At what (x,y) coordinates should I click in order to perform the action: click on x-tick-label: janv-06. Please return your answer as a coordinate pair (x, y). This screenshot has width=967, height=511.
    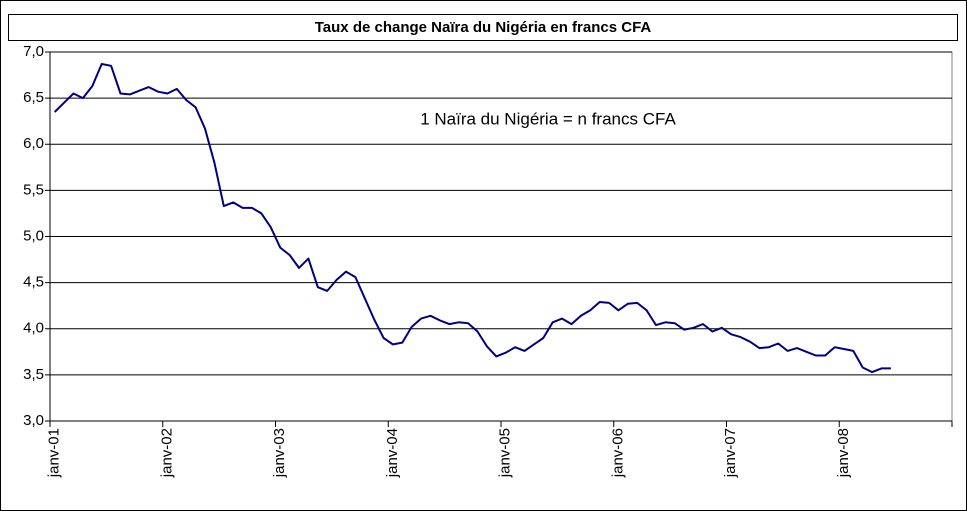
    Looking at the image, I should click on (617, 453).